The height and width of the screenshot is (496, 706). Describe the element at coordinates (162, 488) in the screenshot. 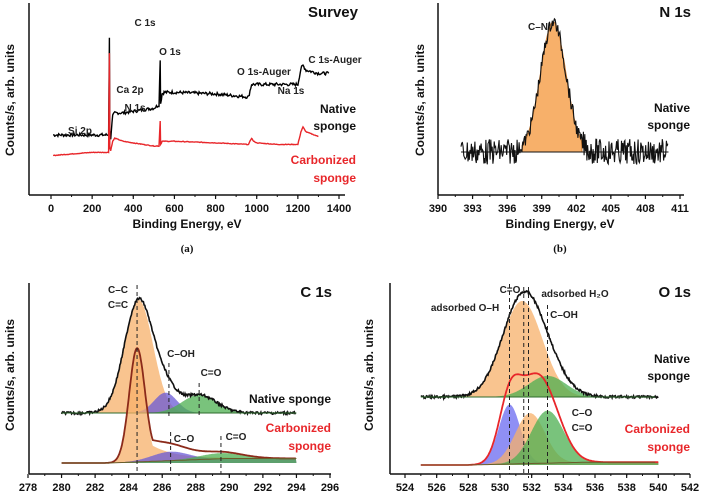

I see `x-tick-label: 286` at that location.